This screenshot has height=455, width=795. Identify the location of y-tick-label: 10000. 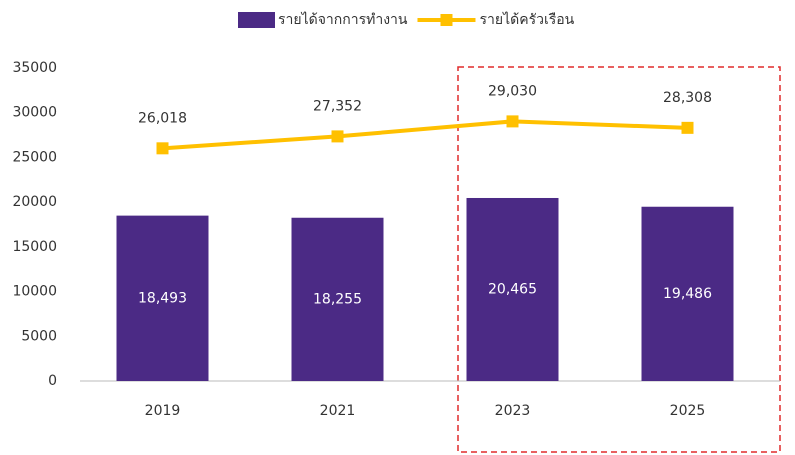
(34, 292).